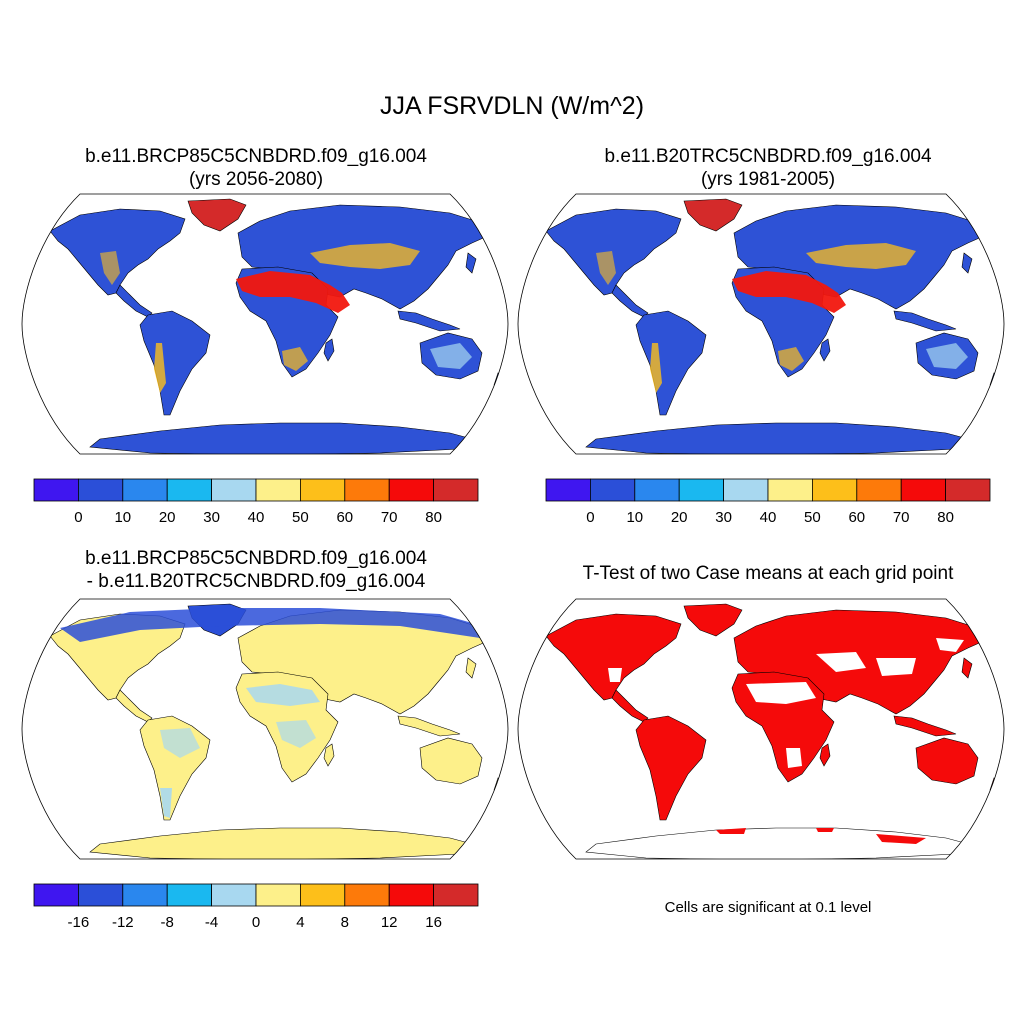 The width and height of the screenshot is (1024, 1024). Describe the element at coordinates (123, 922) in the screenshot. I see `colorbar-diff-tick-label: -12` at that location.